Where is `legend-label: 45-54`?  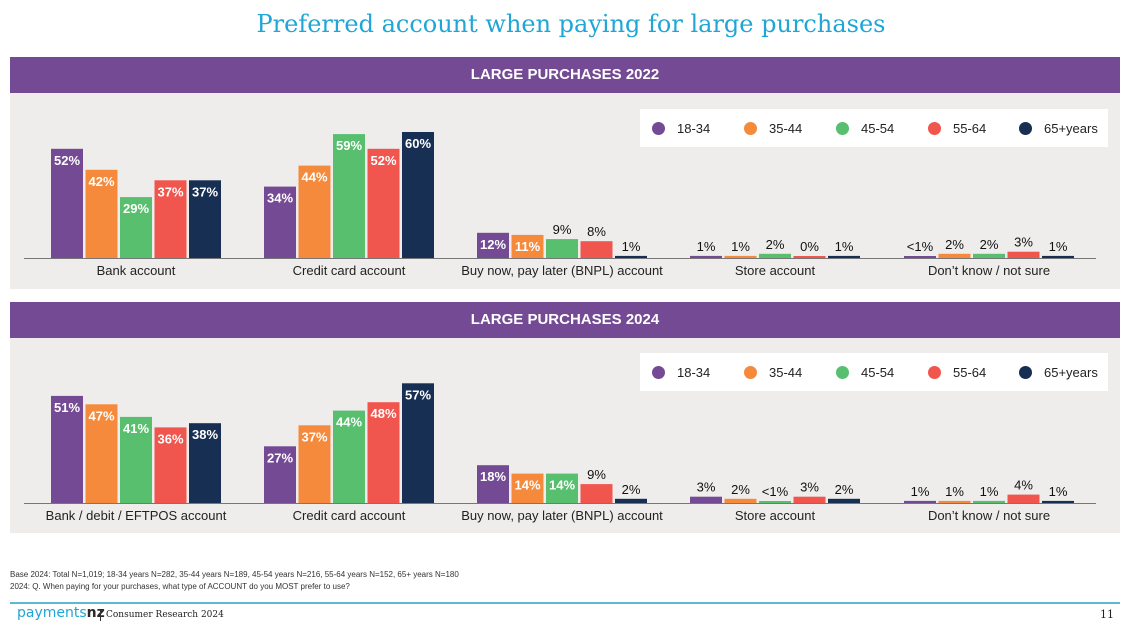 legend-label: 45-54 is located at coordinates (878, 128).